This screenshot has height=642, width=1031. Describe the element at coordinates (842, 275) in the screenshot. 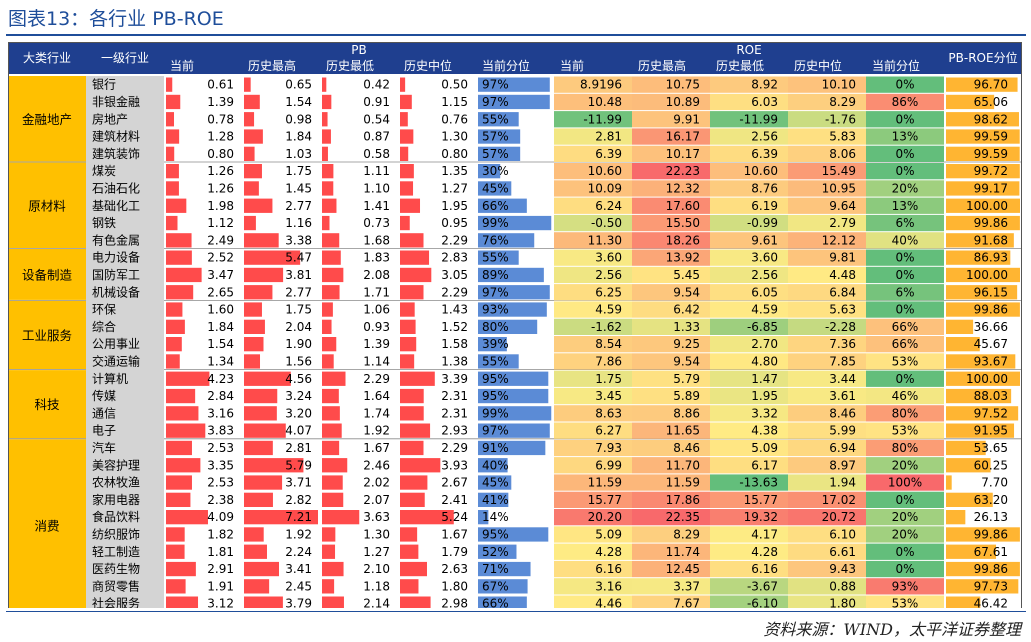

I see `roe-value: 4.48` at that location.